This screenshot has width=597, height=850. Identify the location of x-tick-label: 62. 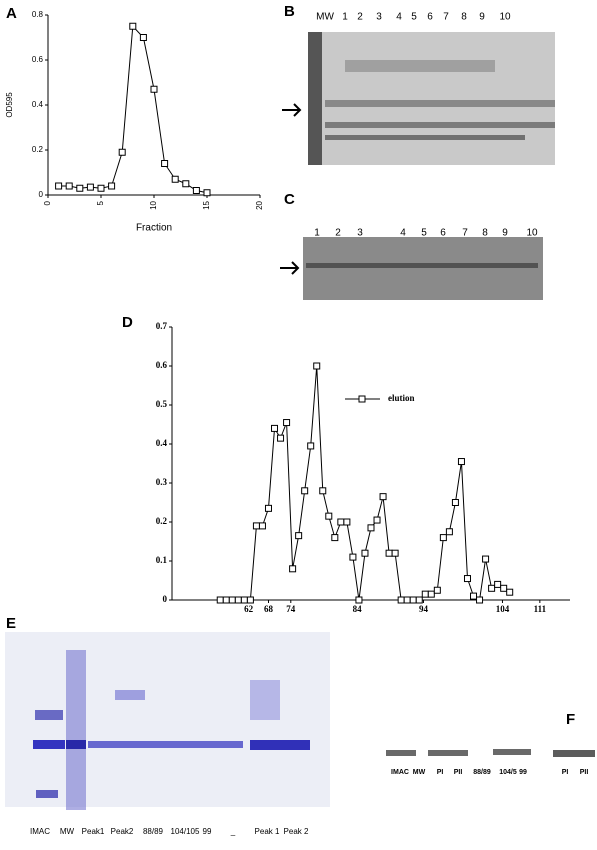
(249, 609).